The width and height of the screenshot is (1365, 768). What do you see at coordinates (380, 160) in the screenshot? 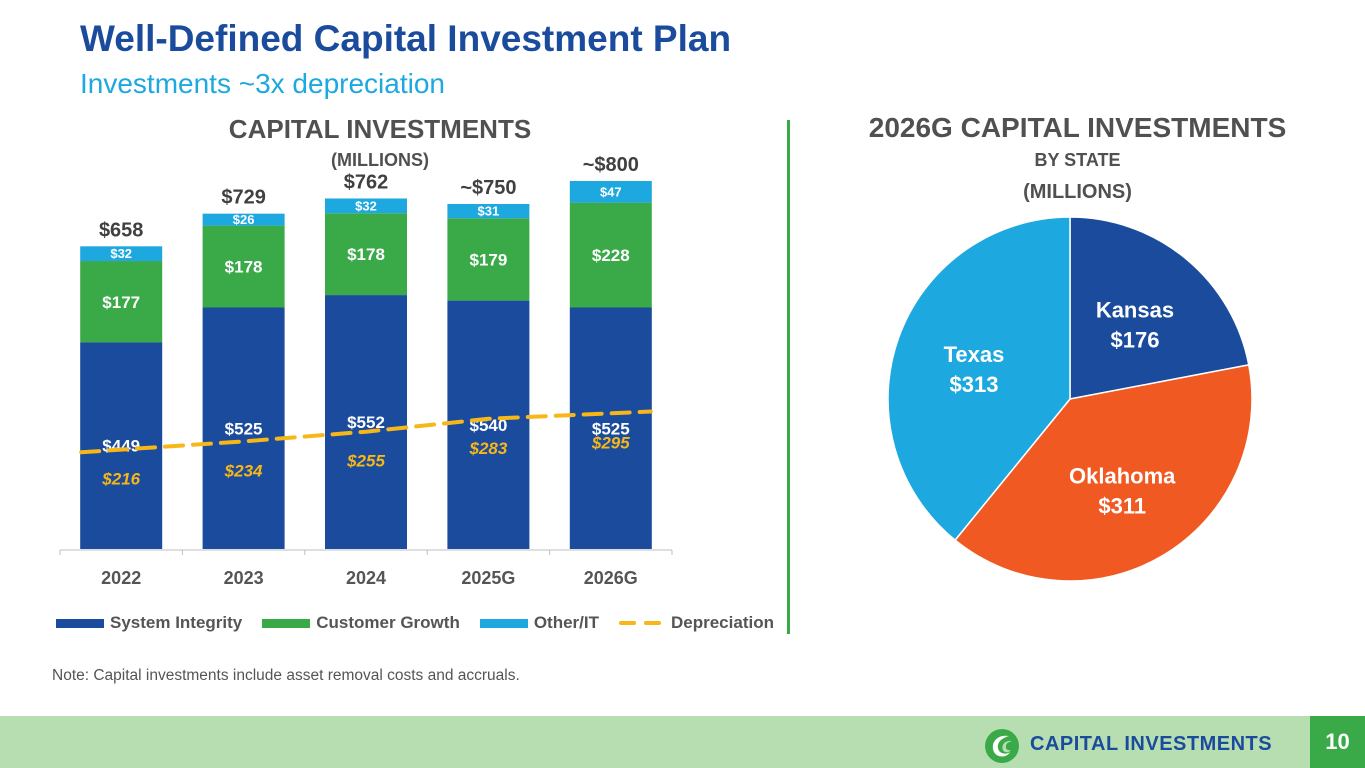
I see `bar-chart-subtitle: (MILLIONS)` at bounding box center [380, 160].